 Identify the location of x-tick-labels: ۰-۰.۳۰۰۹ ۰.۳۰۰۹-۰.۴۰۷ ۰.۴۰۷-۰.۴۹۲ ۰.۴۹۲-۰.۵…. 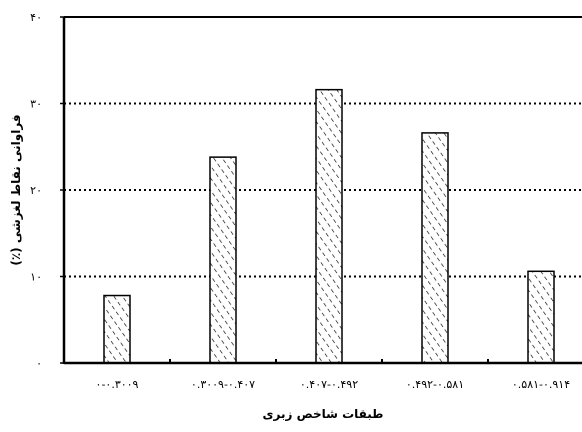
(333, 384).